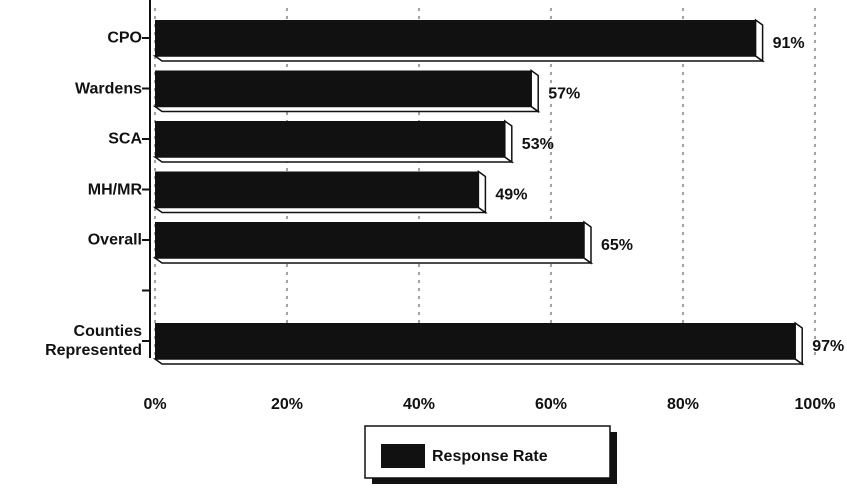 This screenshot has width=847, height=491. Describe the element at coordinates (490, 456) in the screenshot. I see `legend-label: Response Rate` at that location.